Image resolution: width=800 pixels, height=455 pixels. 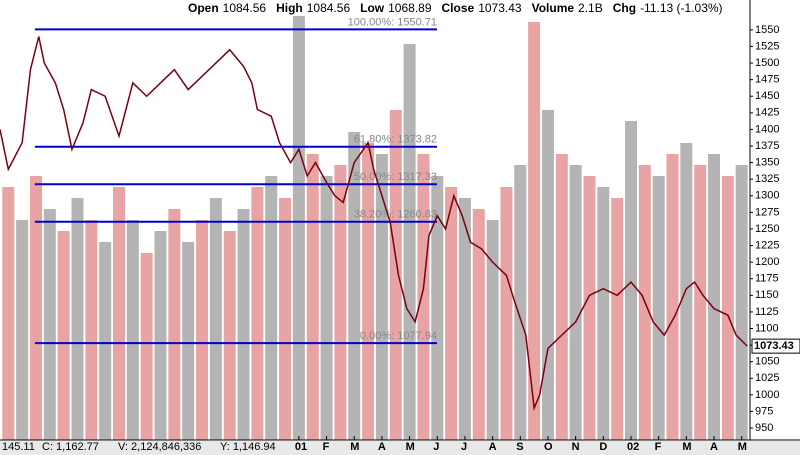 I want to click on x-tick-label: N, so click(x=575, y=447).